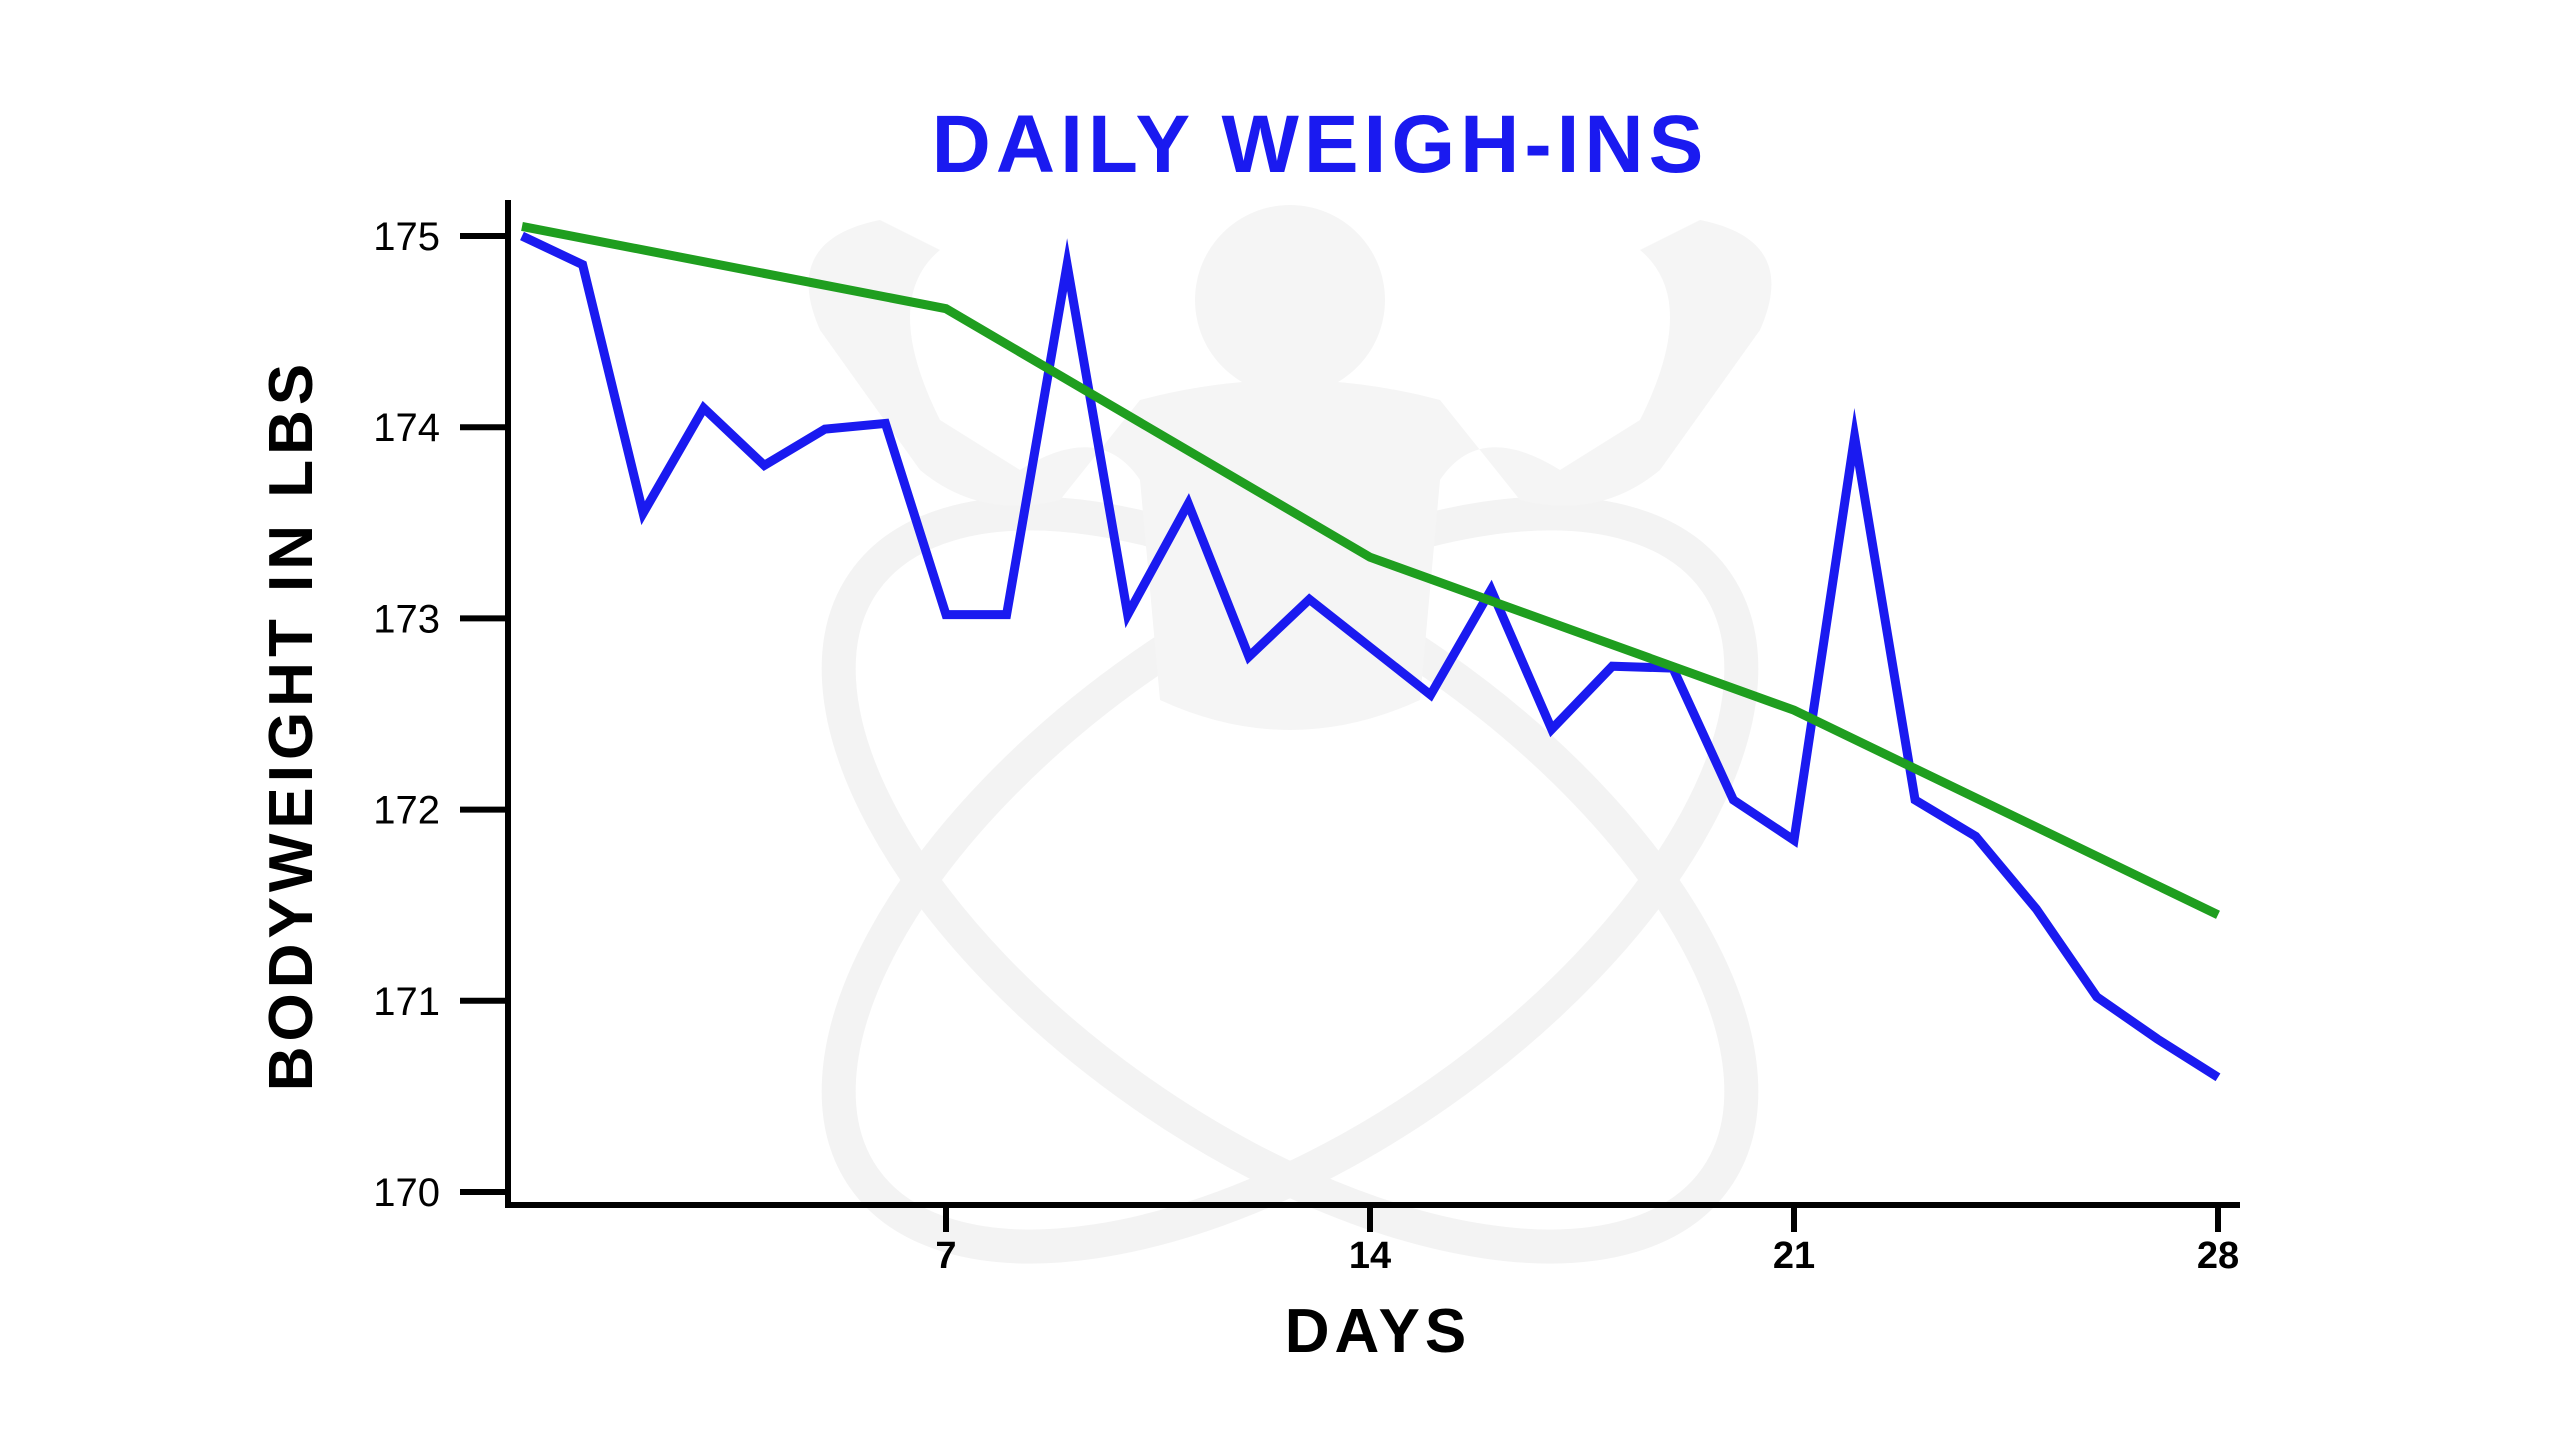 This screenshot has width=2552, height=1434. What do you see at coordinates (406, 1002) in the screenshot?
I see `y-tick-label: 171` at bounding box center [406, 1002].